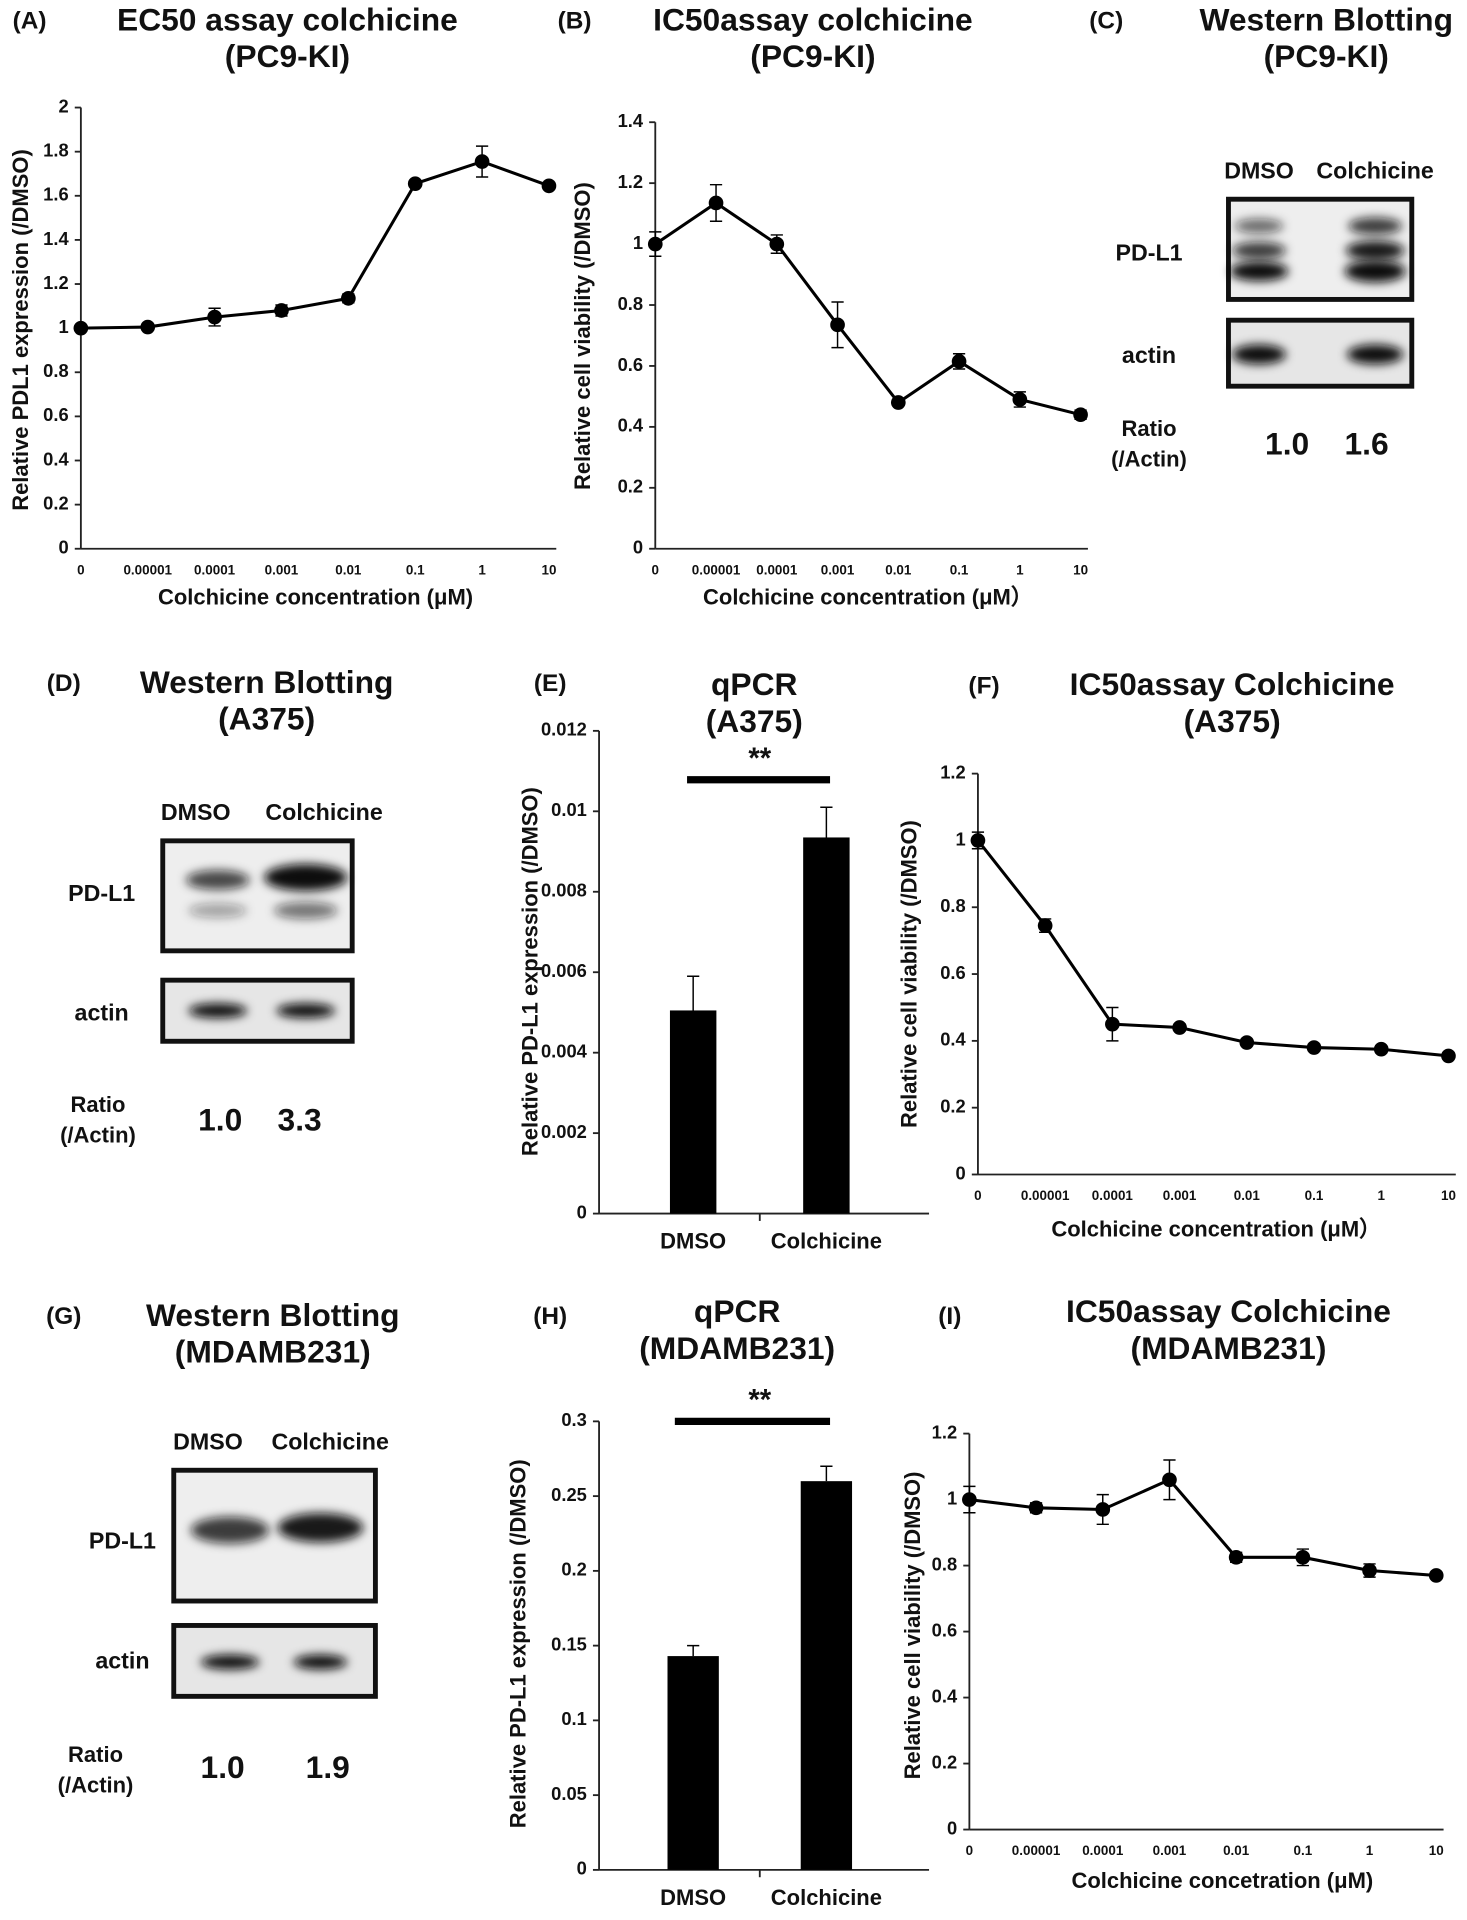 The width and height of the screenshot is (1467, 1920). What do you see at coordinates (564, 1131) in the screenshot?
I see `y-tick-label: 0.002` at bounding box center [564, 1131].